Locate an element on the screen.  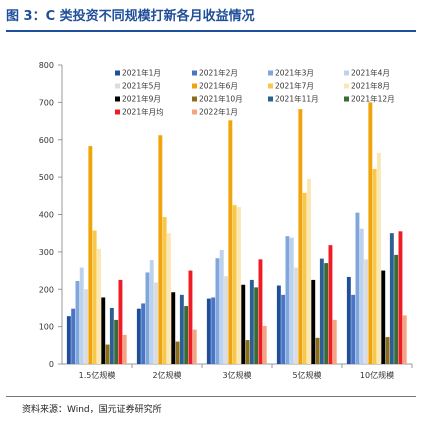
source-rule is located at coordinates (211, 396).